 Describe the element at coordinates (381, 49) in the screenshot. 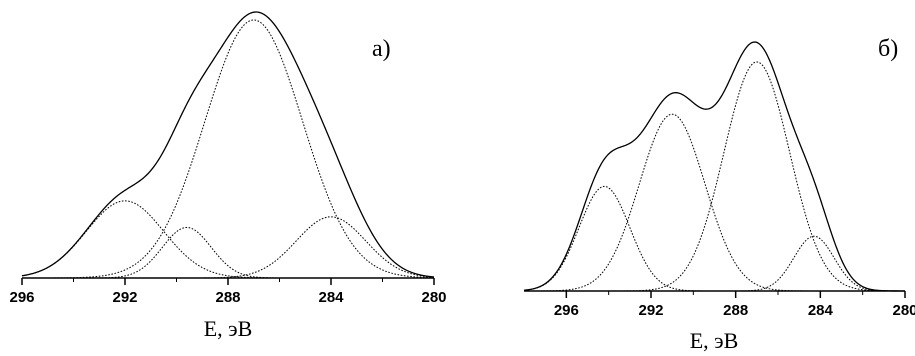

I see `panel-label-a: а)` at that location.